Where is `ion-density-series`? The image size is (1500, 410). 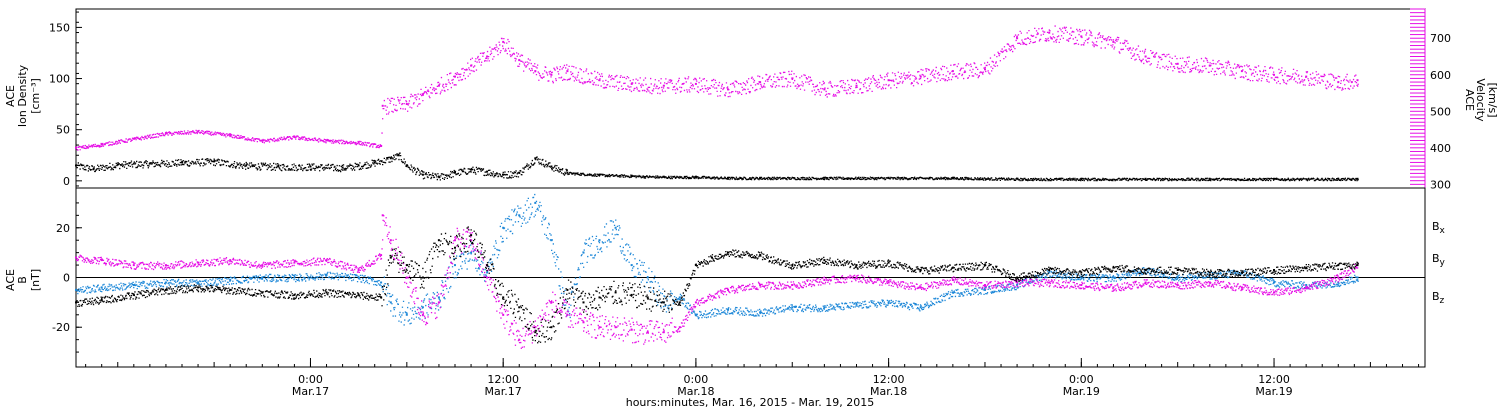
ion-density-series is located at coordinates (717, 167).